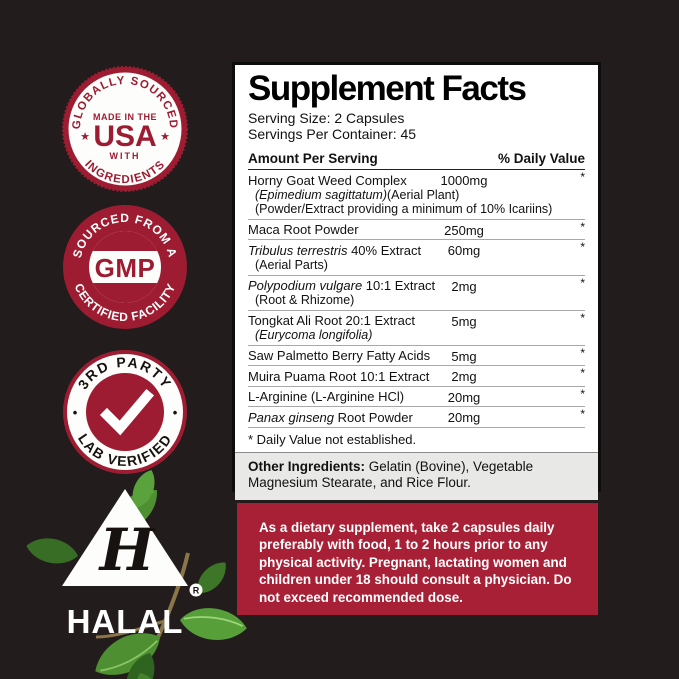  I want to click on ingredient-row: Muira Puama Root 10:1 Extract 2mg *, so click(416, 376).